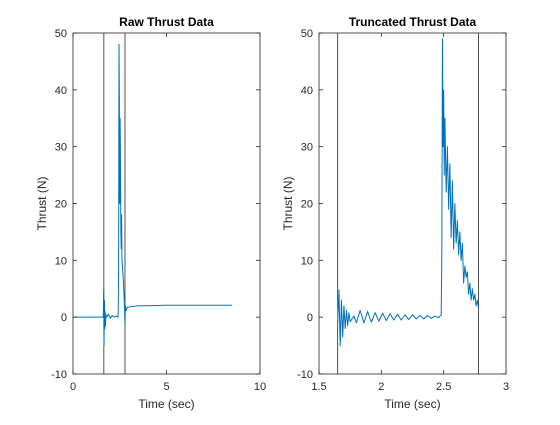 The height and width of the screenshot is (425, 560). What do you see at coordinates (166, 22) in the screenshot?
I see `chart-title: Raw Thrust Data` at bounding box center [166, 22].